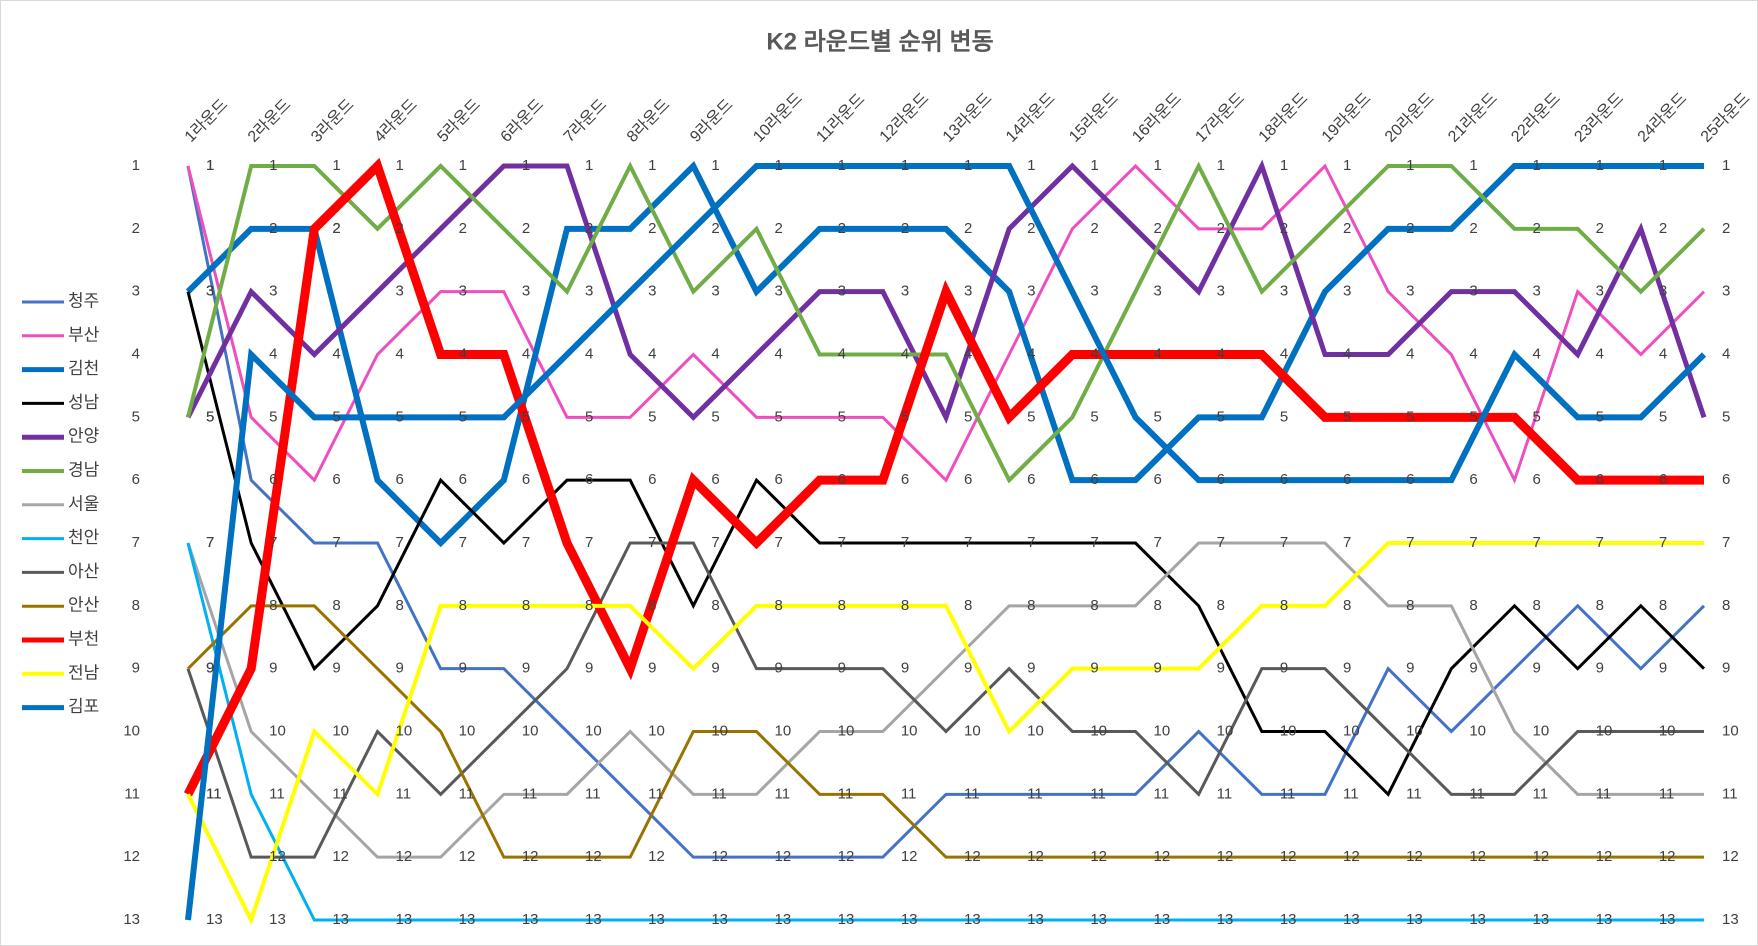 Image resolution: width=1758 pixels, height=946 pixels. Describe the element at coordinates (83, 300) in the screenshot. I see `legend-label: 청주` at that location.